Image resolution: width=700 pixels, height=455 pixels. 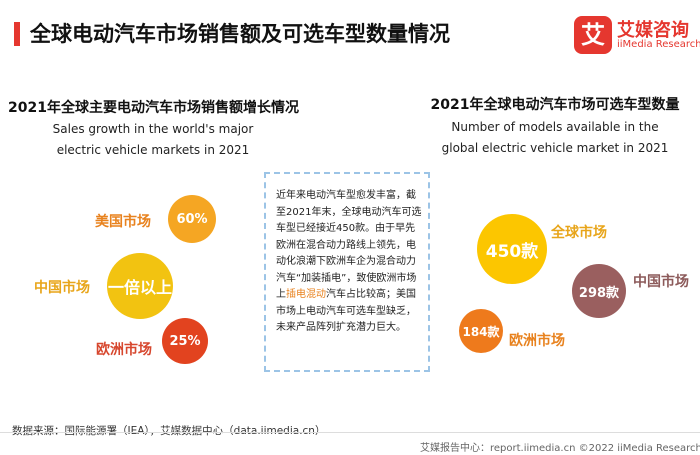 What do you see at coordinates (555, 105) in the screenshot?
I see `right-chart-title-cn: 2021年全球电动汽车市场可选车型数量` at bounding box center [555, 105].